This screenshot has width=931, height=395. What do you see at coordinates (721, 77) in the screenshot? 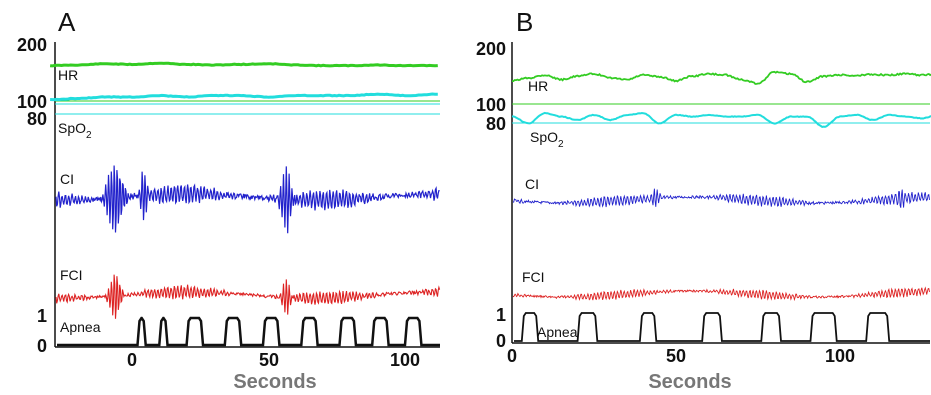
I see `panel-b-hr-line` at bounding box center [721, 77].